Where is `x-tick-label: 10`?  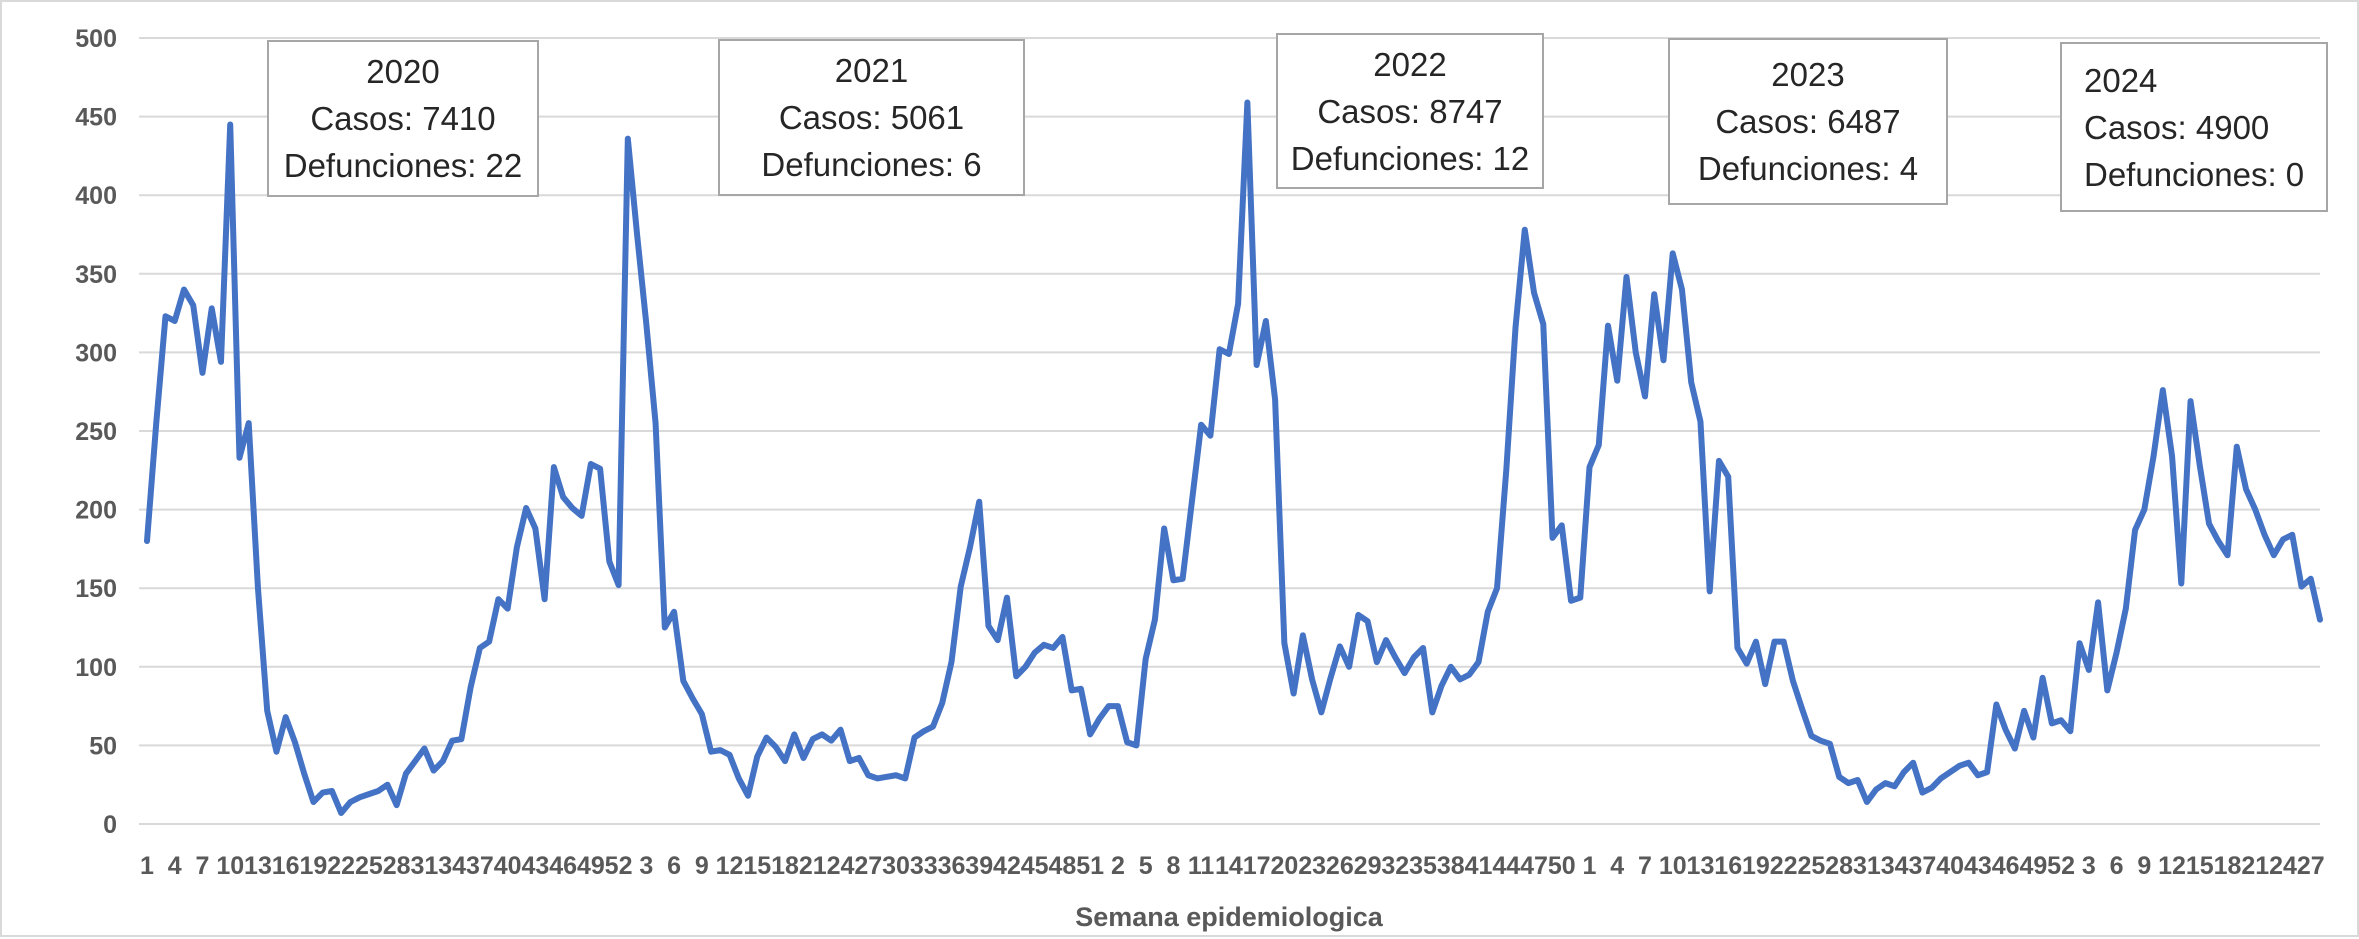
x-tick-label: 10 is located at coordinates (1673, 866).